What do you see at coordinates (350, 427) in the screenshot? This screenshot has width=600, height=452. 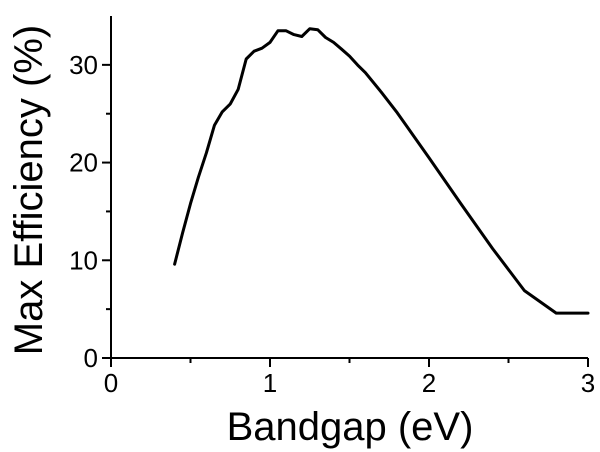 I see `x-axis-title: Bandgap (eV)` at bounding box center [350, 427].